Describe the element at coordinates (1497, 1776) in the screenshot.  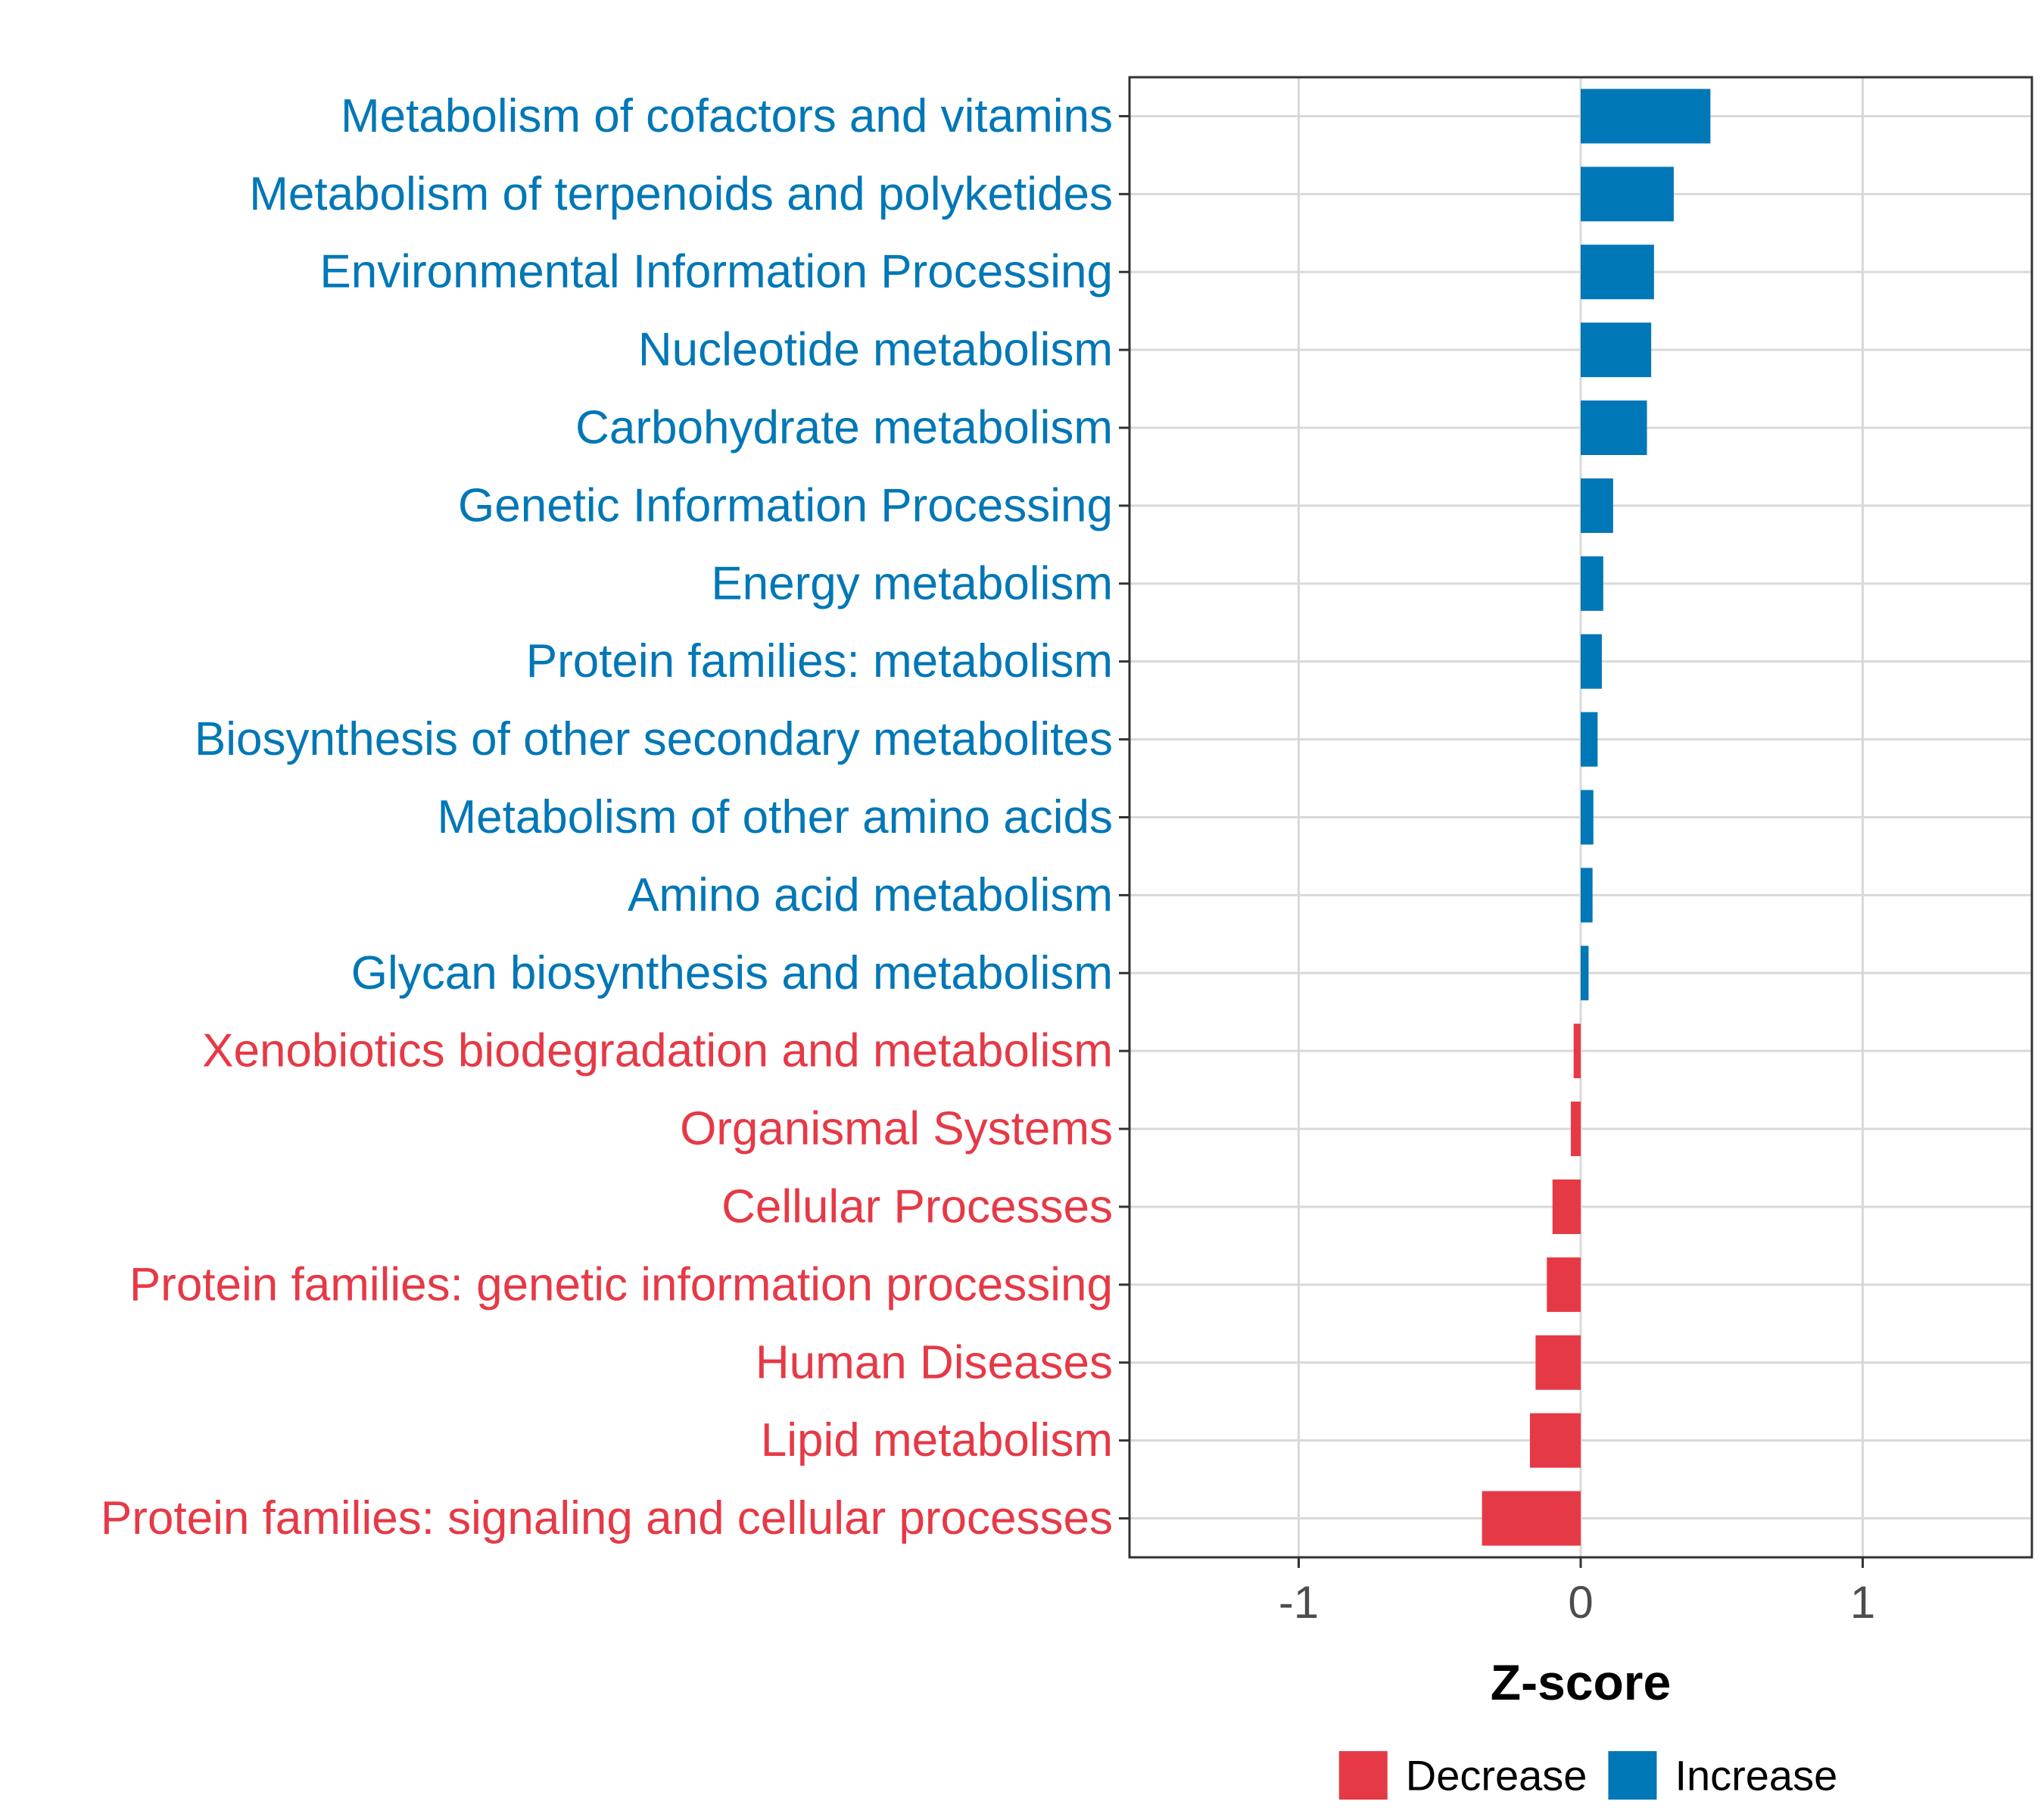
I see `legend-label-decrease: Decrease` at that location.